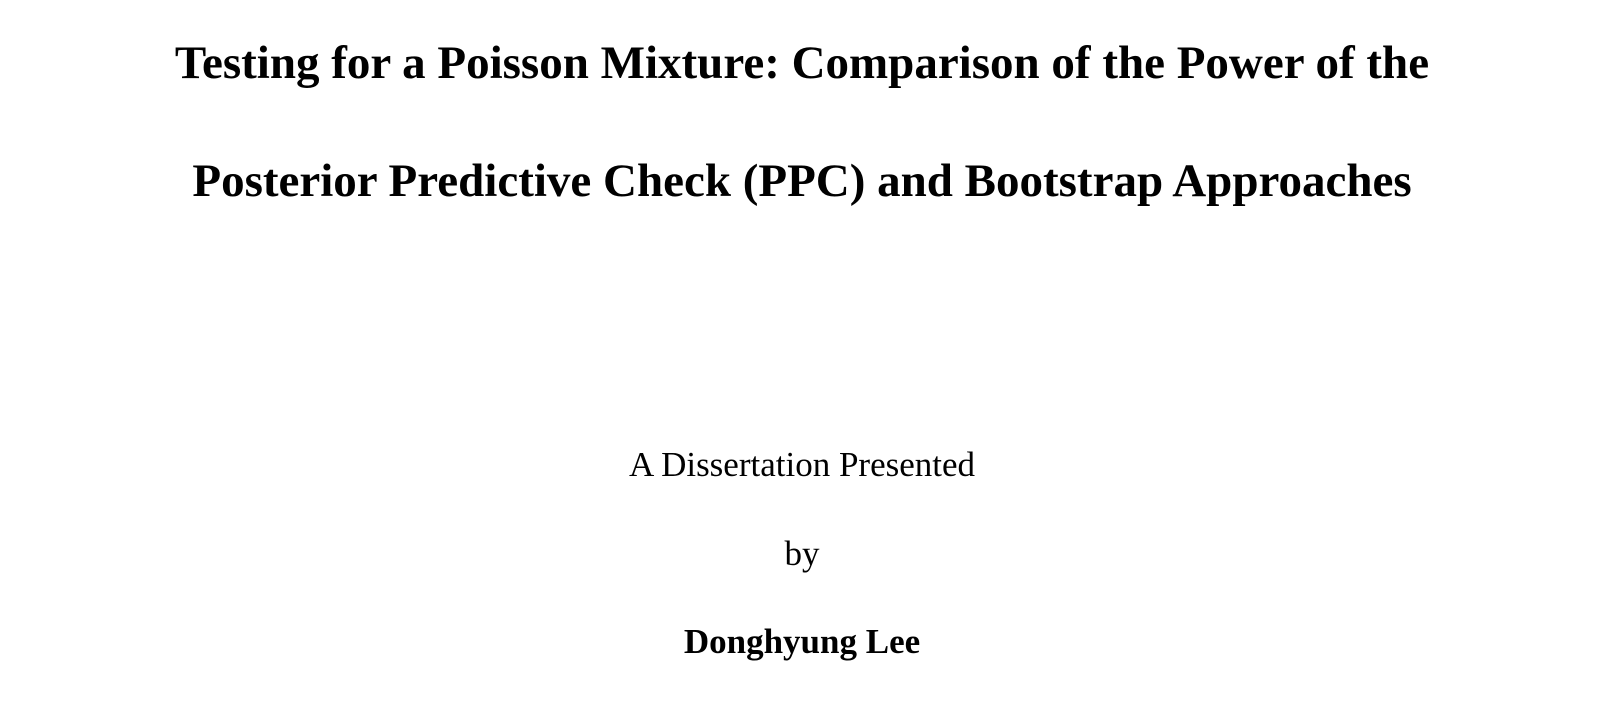  I want to click on presented-statement: A Dissertation Presented, so click(802, 464).